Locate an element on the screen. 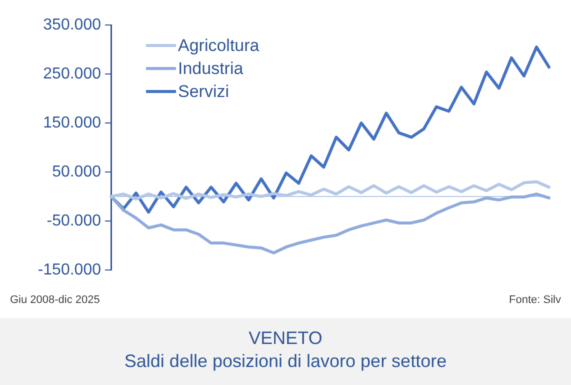  y-tick-label: 350.000 is located at coordinates (72, 25).